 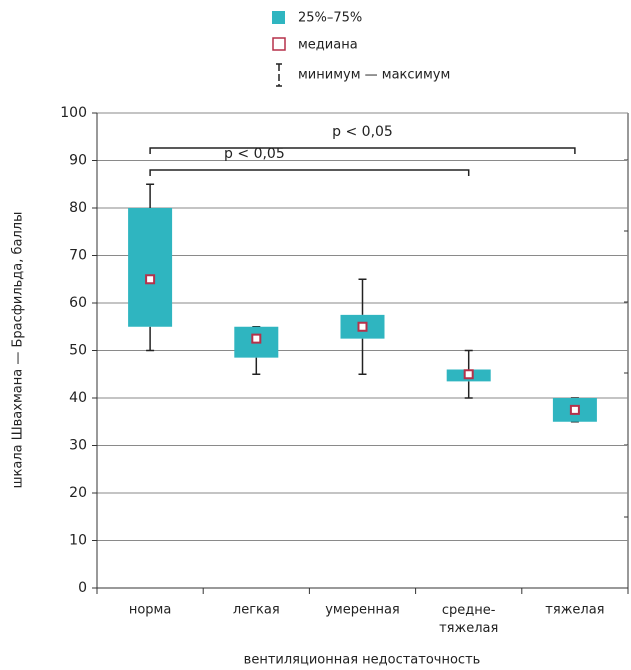 What do you see at coordinates (73, 113) in the screenshot?
I see `y-tick-label: 100` at bounding box center [73, 113].